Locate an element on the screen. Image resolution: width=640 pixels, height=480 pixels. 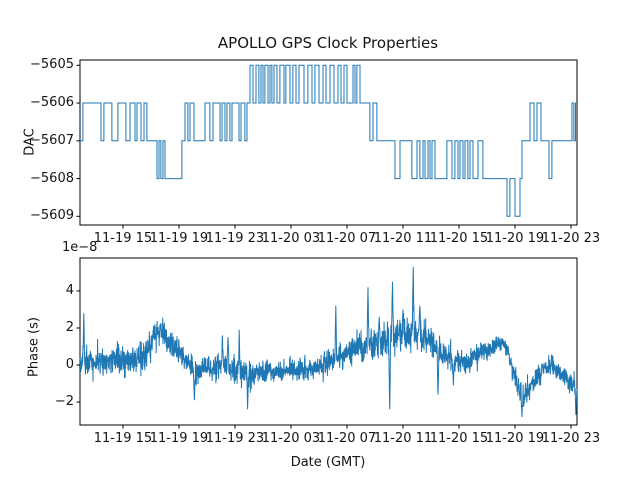
y-tick-label: 0 is located at coordinates (69, 364).